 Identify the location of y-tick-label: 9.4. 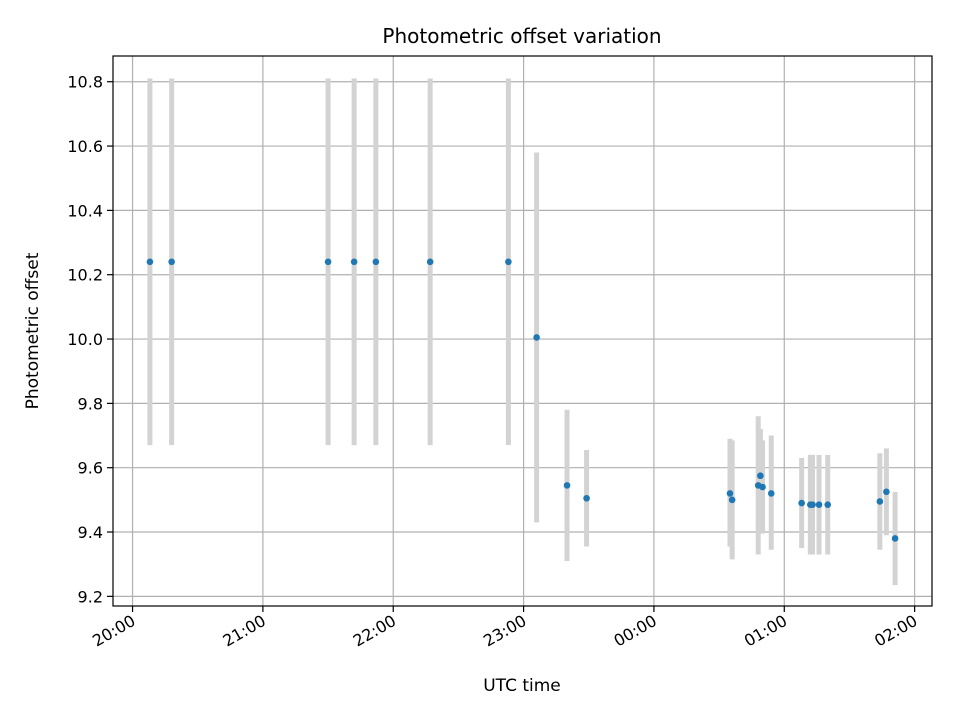
(90, 532).